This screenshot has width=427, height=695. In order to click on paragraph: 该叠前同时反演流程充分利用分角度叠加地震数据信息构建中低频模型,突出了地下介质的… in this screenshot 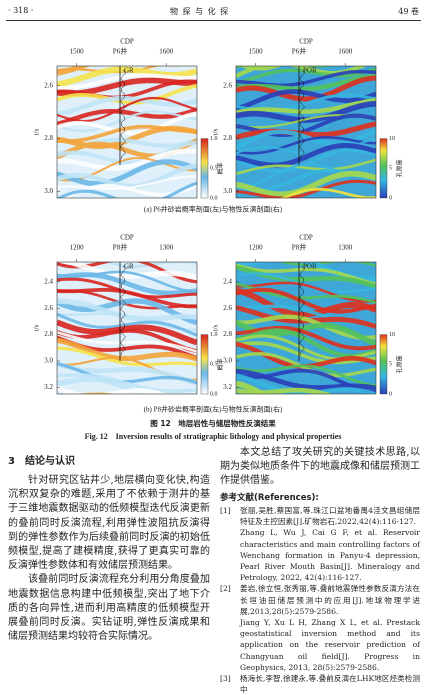, I will do `click(109, 608)`.